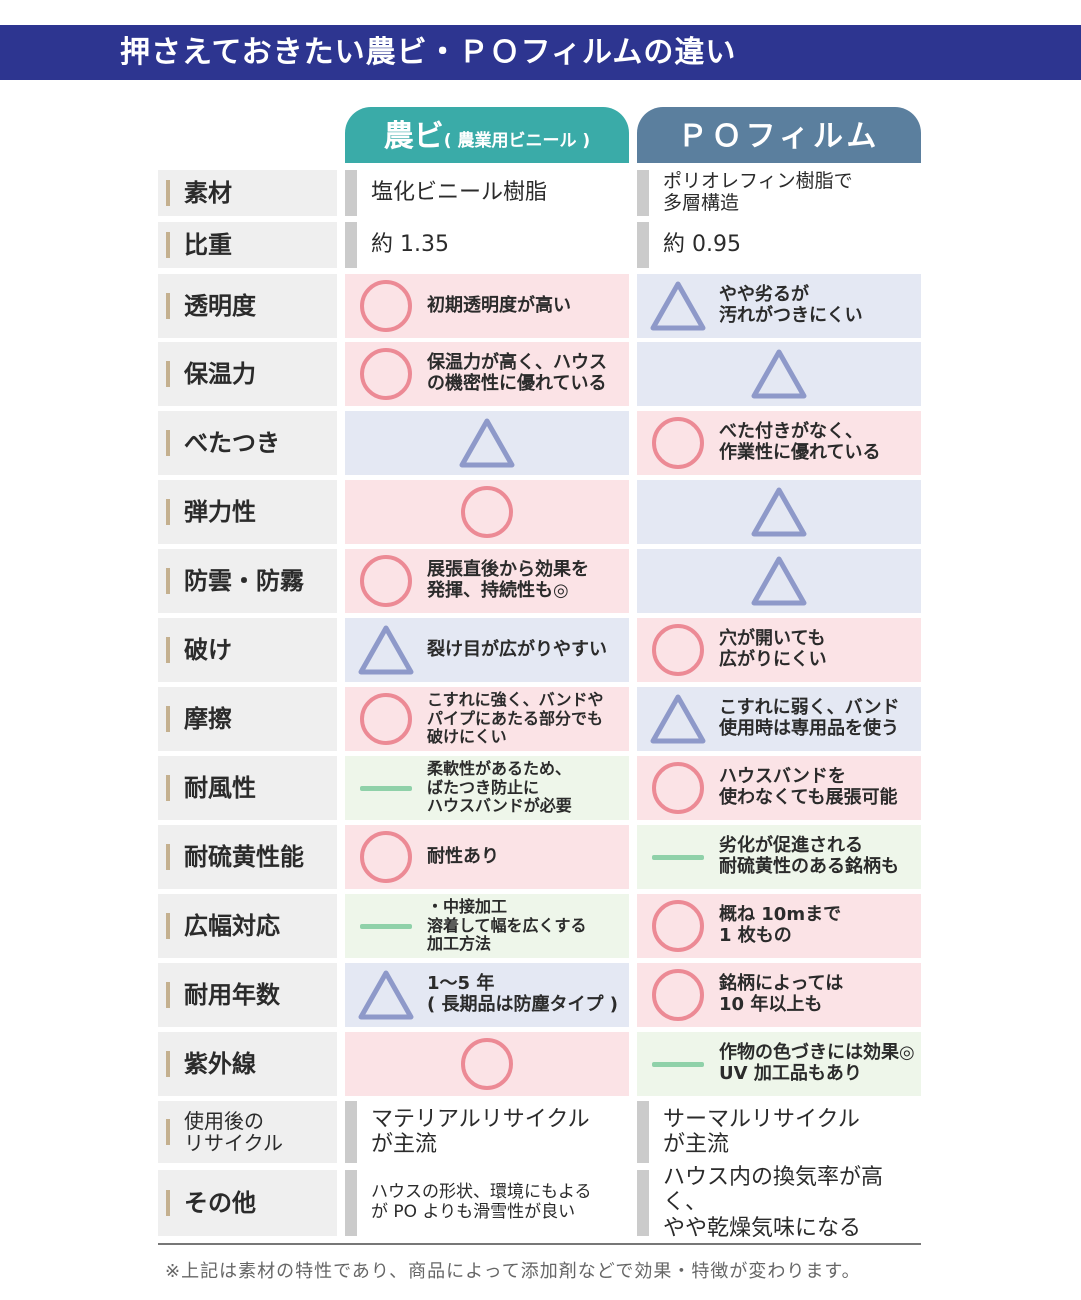 This screenshot has width=1081, height=1300. I want to click on cell-c2: やや劣るが 汚れがつきにくい, so click(779, 306).